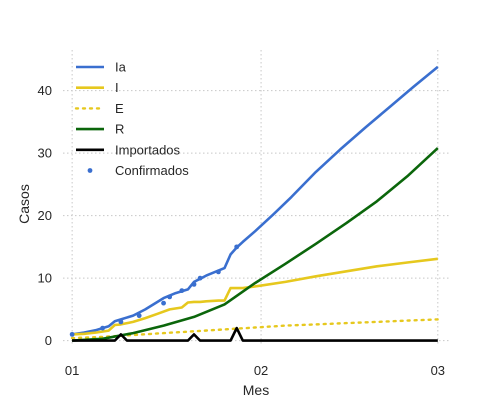 This screenshot has width=500, height=400. I want to click on y-axis-label: Casos, so click(24, 204).